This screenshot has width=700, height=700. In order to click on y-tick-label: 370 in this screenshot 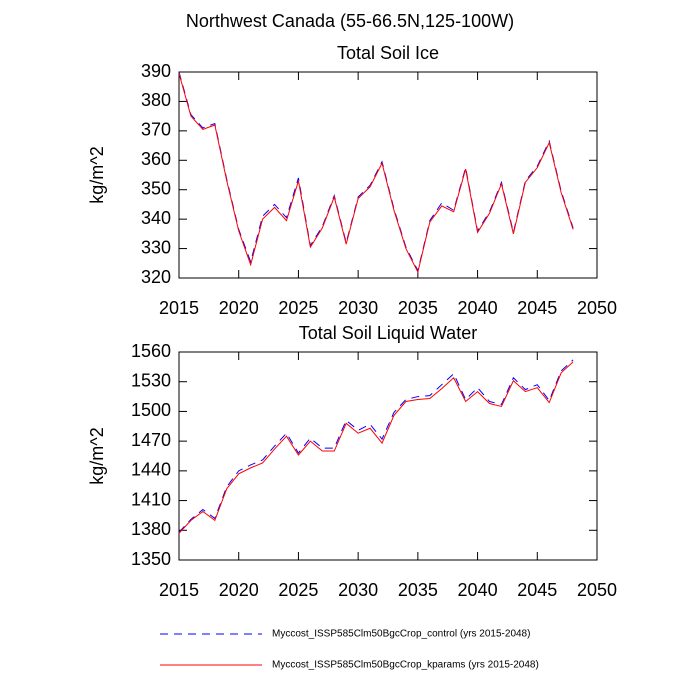, I will do `click(156, 130)`.